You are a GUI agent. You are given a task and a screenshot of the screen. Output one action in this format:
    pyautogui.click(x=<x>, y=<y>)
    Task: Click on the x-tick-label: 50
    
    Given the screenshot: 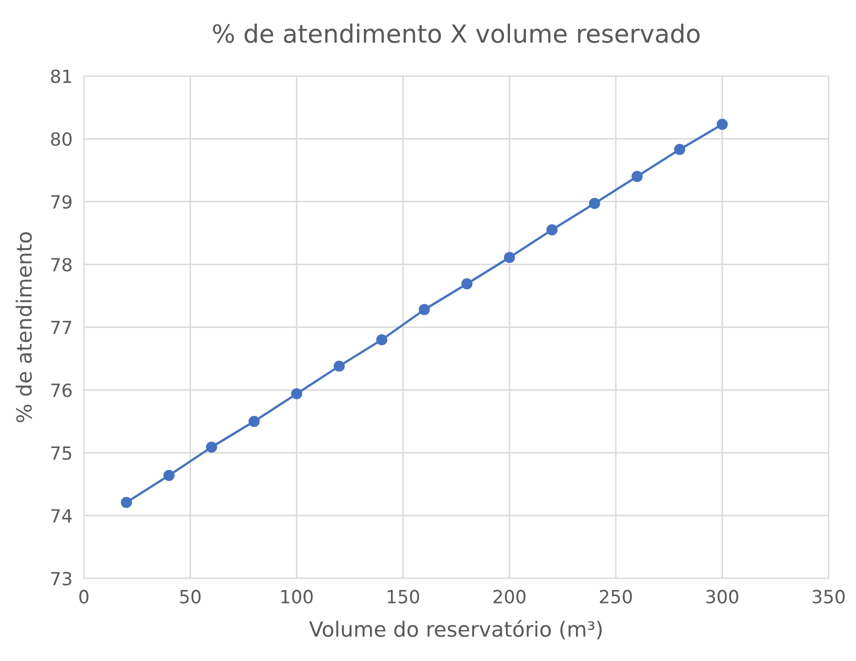 What is the action you would take?
    pyautogui.click(x=190, y=597)
    